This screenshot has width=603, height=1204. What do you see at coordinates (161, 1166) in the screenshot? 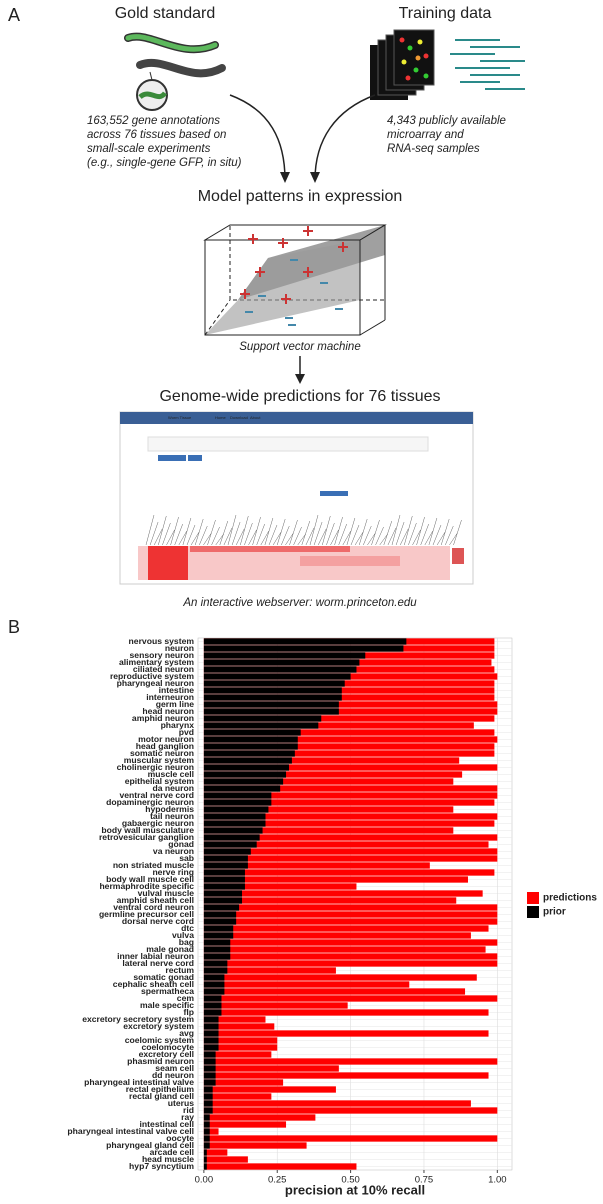
I see `y-tick-label: hyp7 syncytium` at bounding box center [161, 1166].